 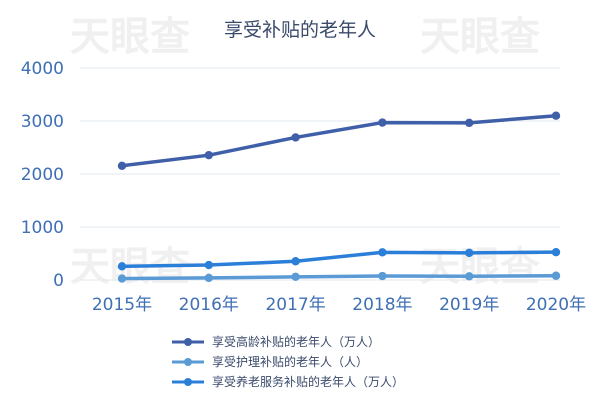 I want to click on x-tick-label: 2015年, so click(x=122, y=305).